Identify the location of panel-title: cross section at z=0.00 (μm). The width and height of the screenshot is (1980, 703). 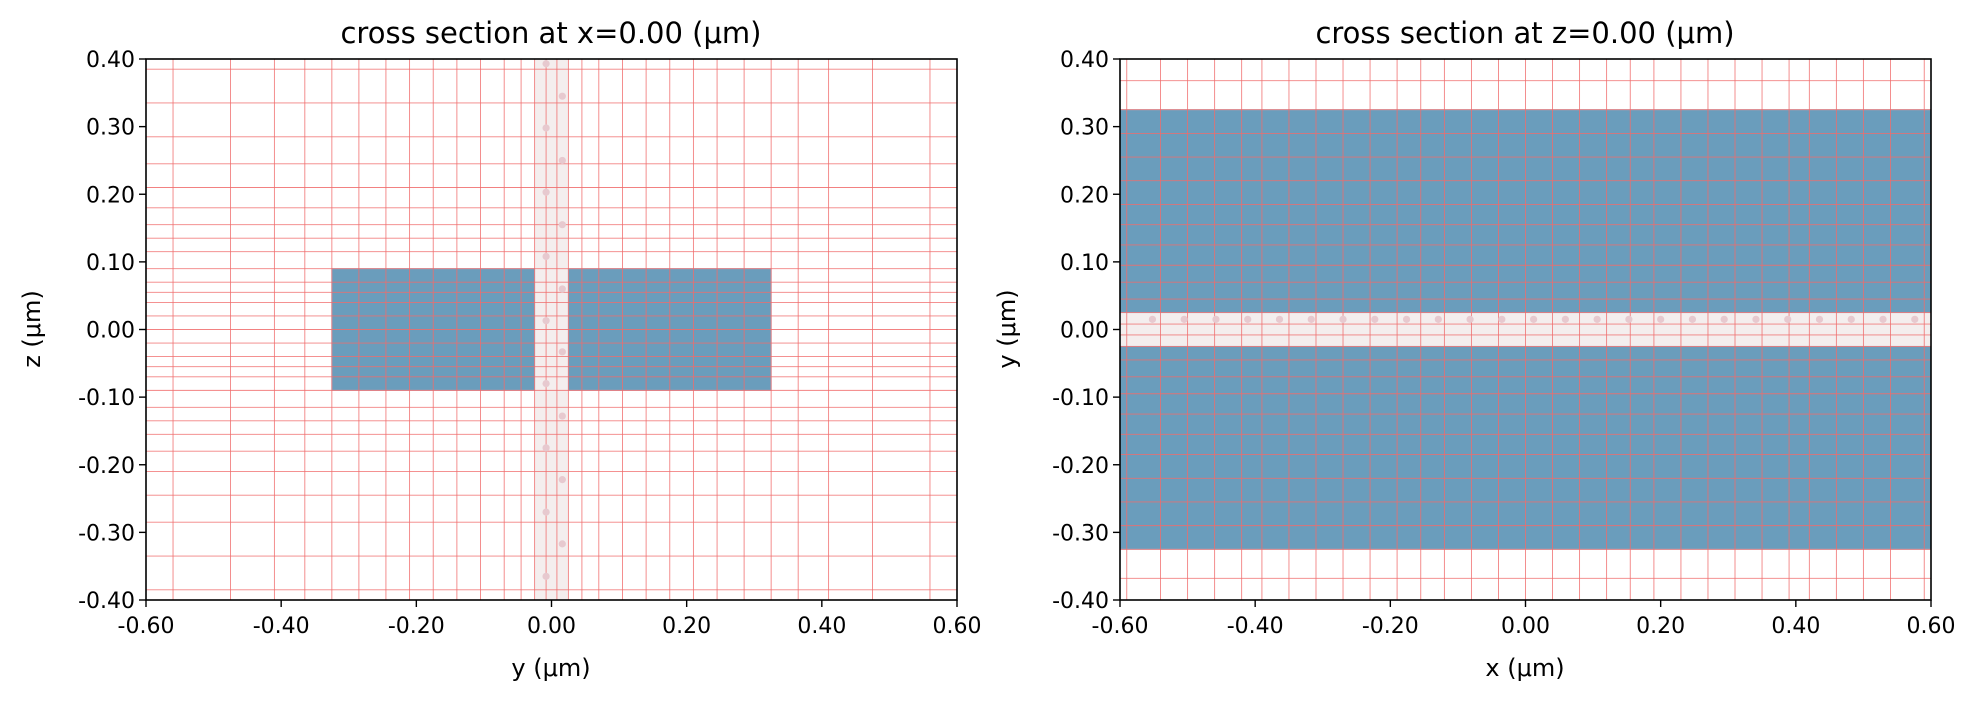
(1524, 33).